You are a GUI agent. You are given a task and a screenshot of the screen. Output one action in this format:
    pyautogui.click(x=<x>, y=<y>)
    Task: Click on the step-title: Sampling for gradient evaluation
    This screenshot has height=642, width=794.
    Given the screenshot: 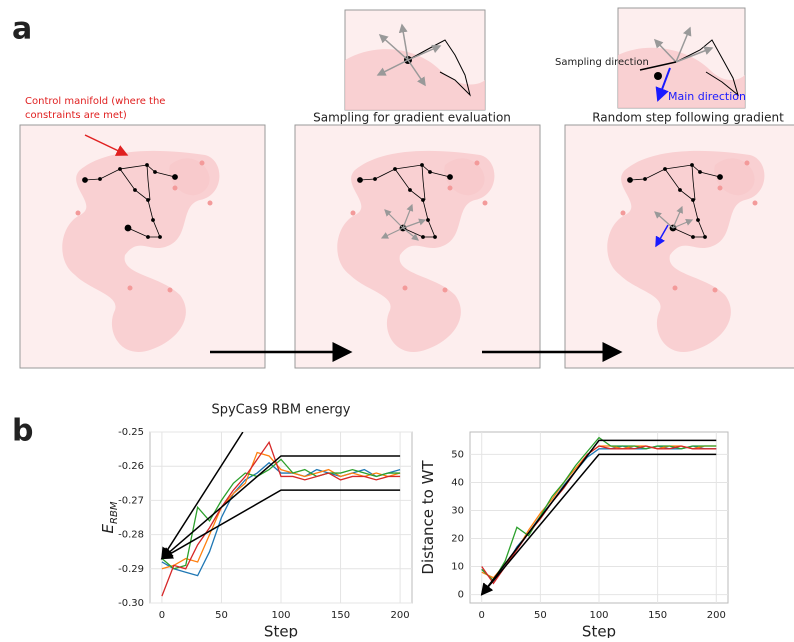 What is the action you would take?
    pyautogui.click(x=412, y=118)
    